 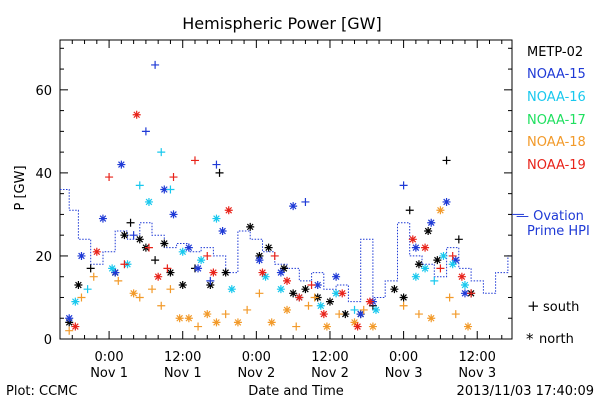 I want to click on ovation-legend-line2: Prime HPI, so click(x=558, y=231).